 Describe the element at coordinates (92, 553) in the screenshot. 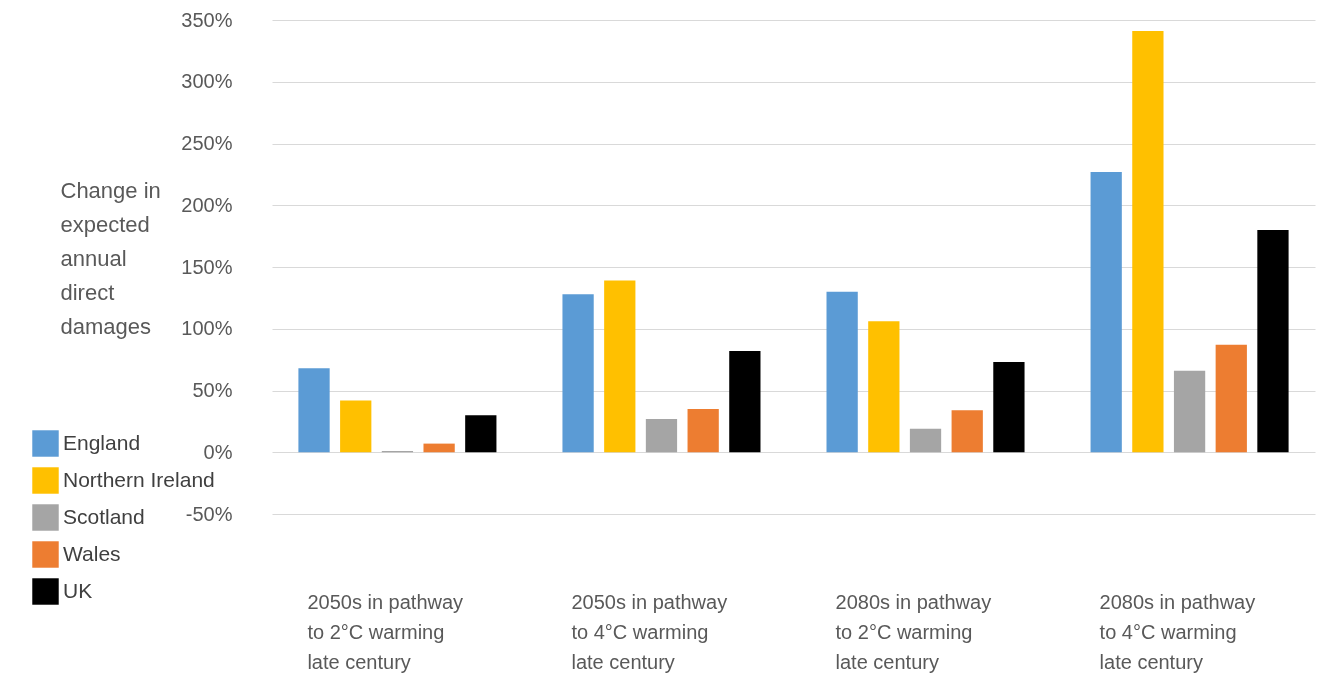

I see `legend-label: Wales` at that location.